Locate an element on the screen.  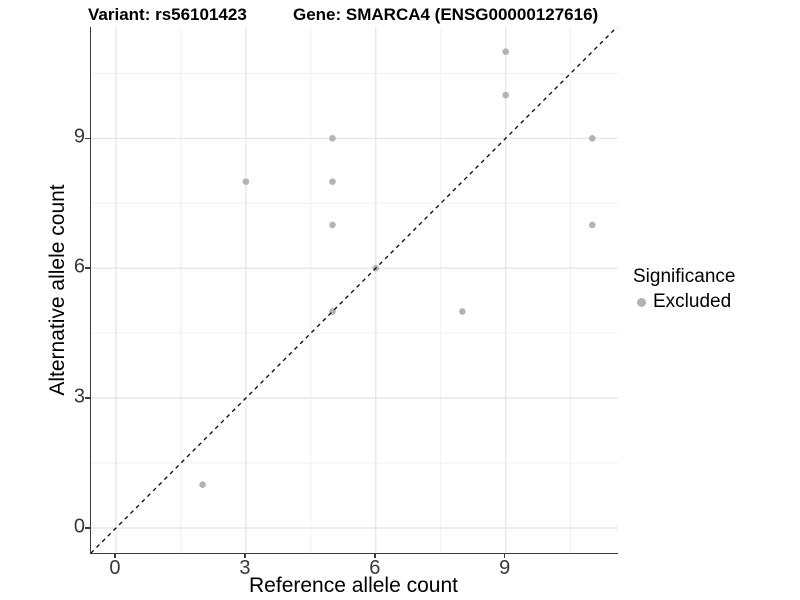
legend-key is located at coordinates (641, 302).